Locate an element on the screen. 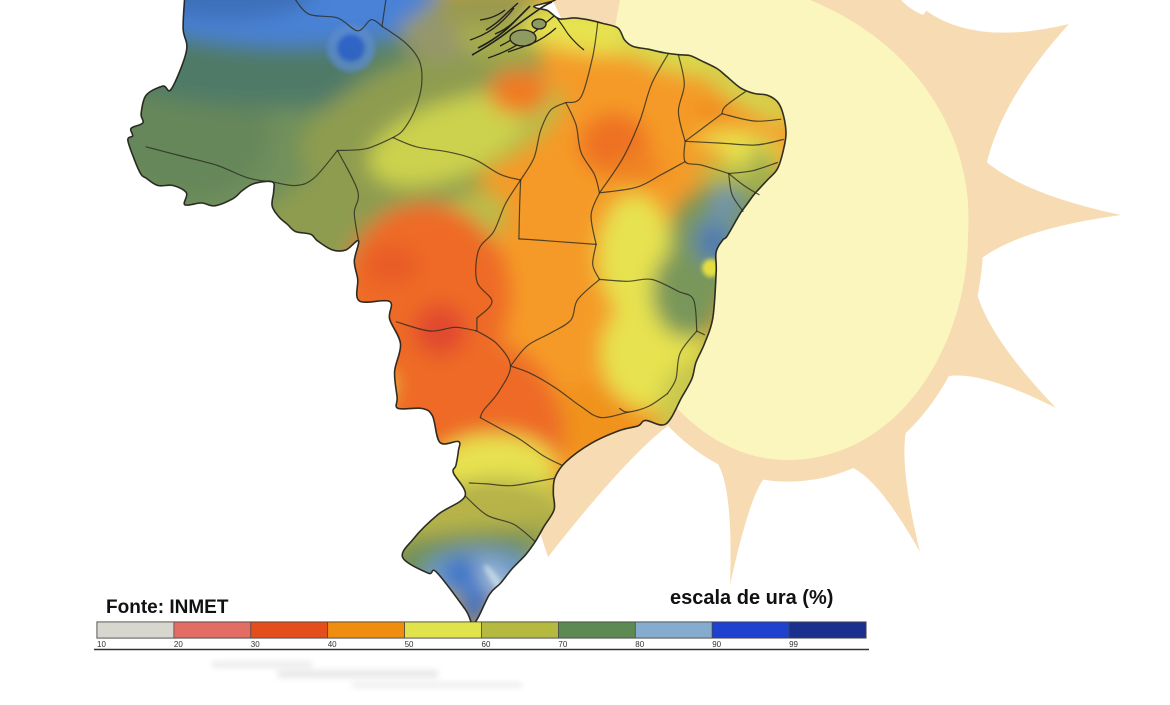 This screenshot has height=705, width=1170. svg-text: 90 is located at coordinates (716, 644).